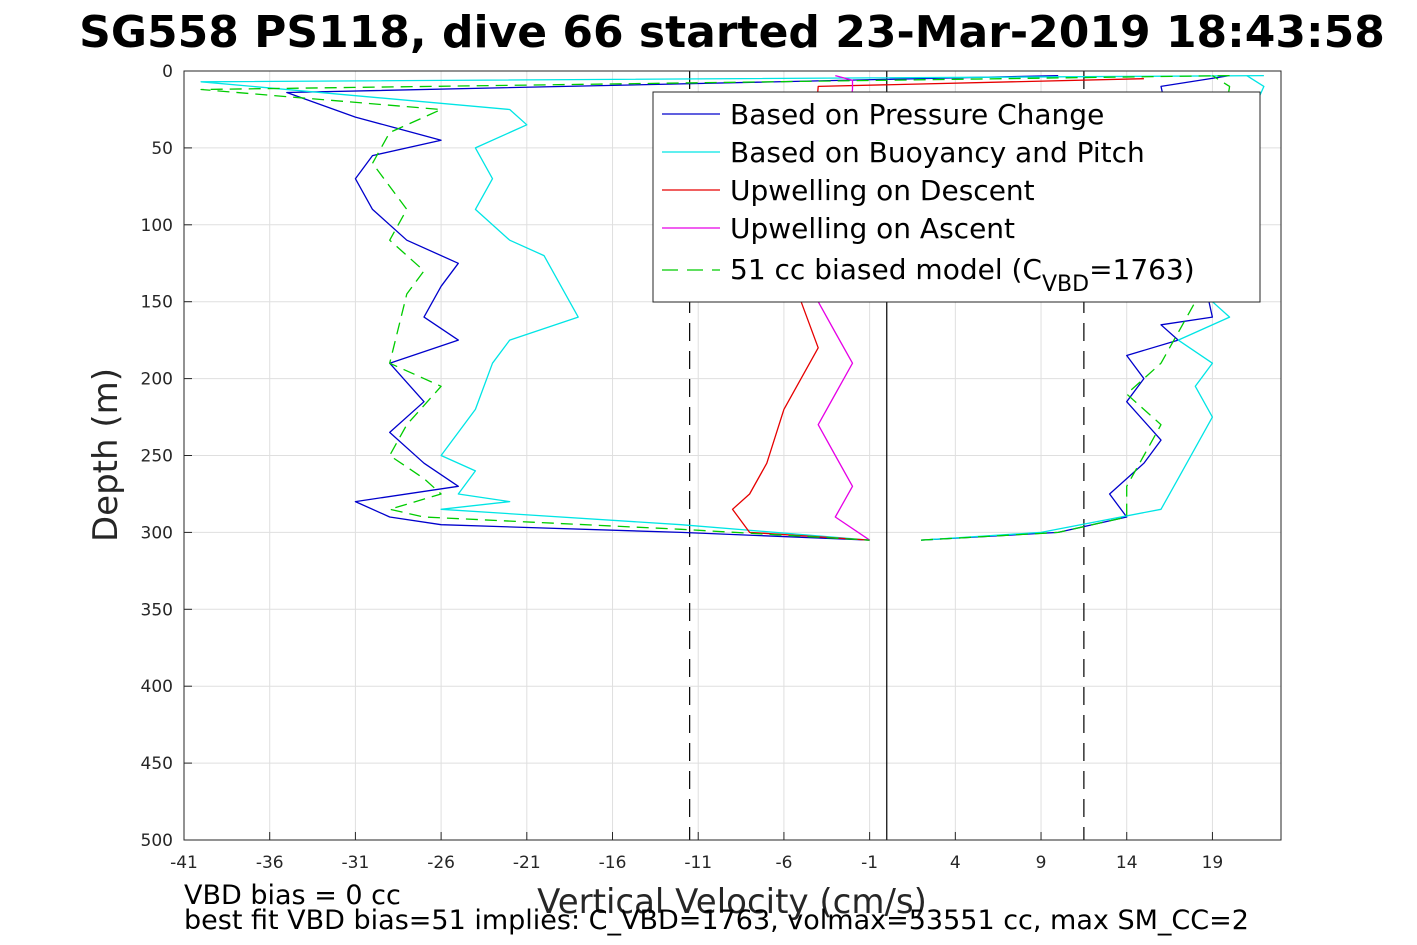 Image resolution: width=1417 pixels, height=945 pixels. I want to click on x-tick-label: 4, so click(955, 863).